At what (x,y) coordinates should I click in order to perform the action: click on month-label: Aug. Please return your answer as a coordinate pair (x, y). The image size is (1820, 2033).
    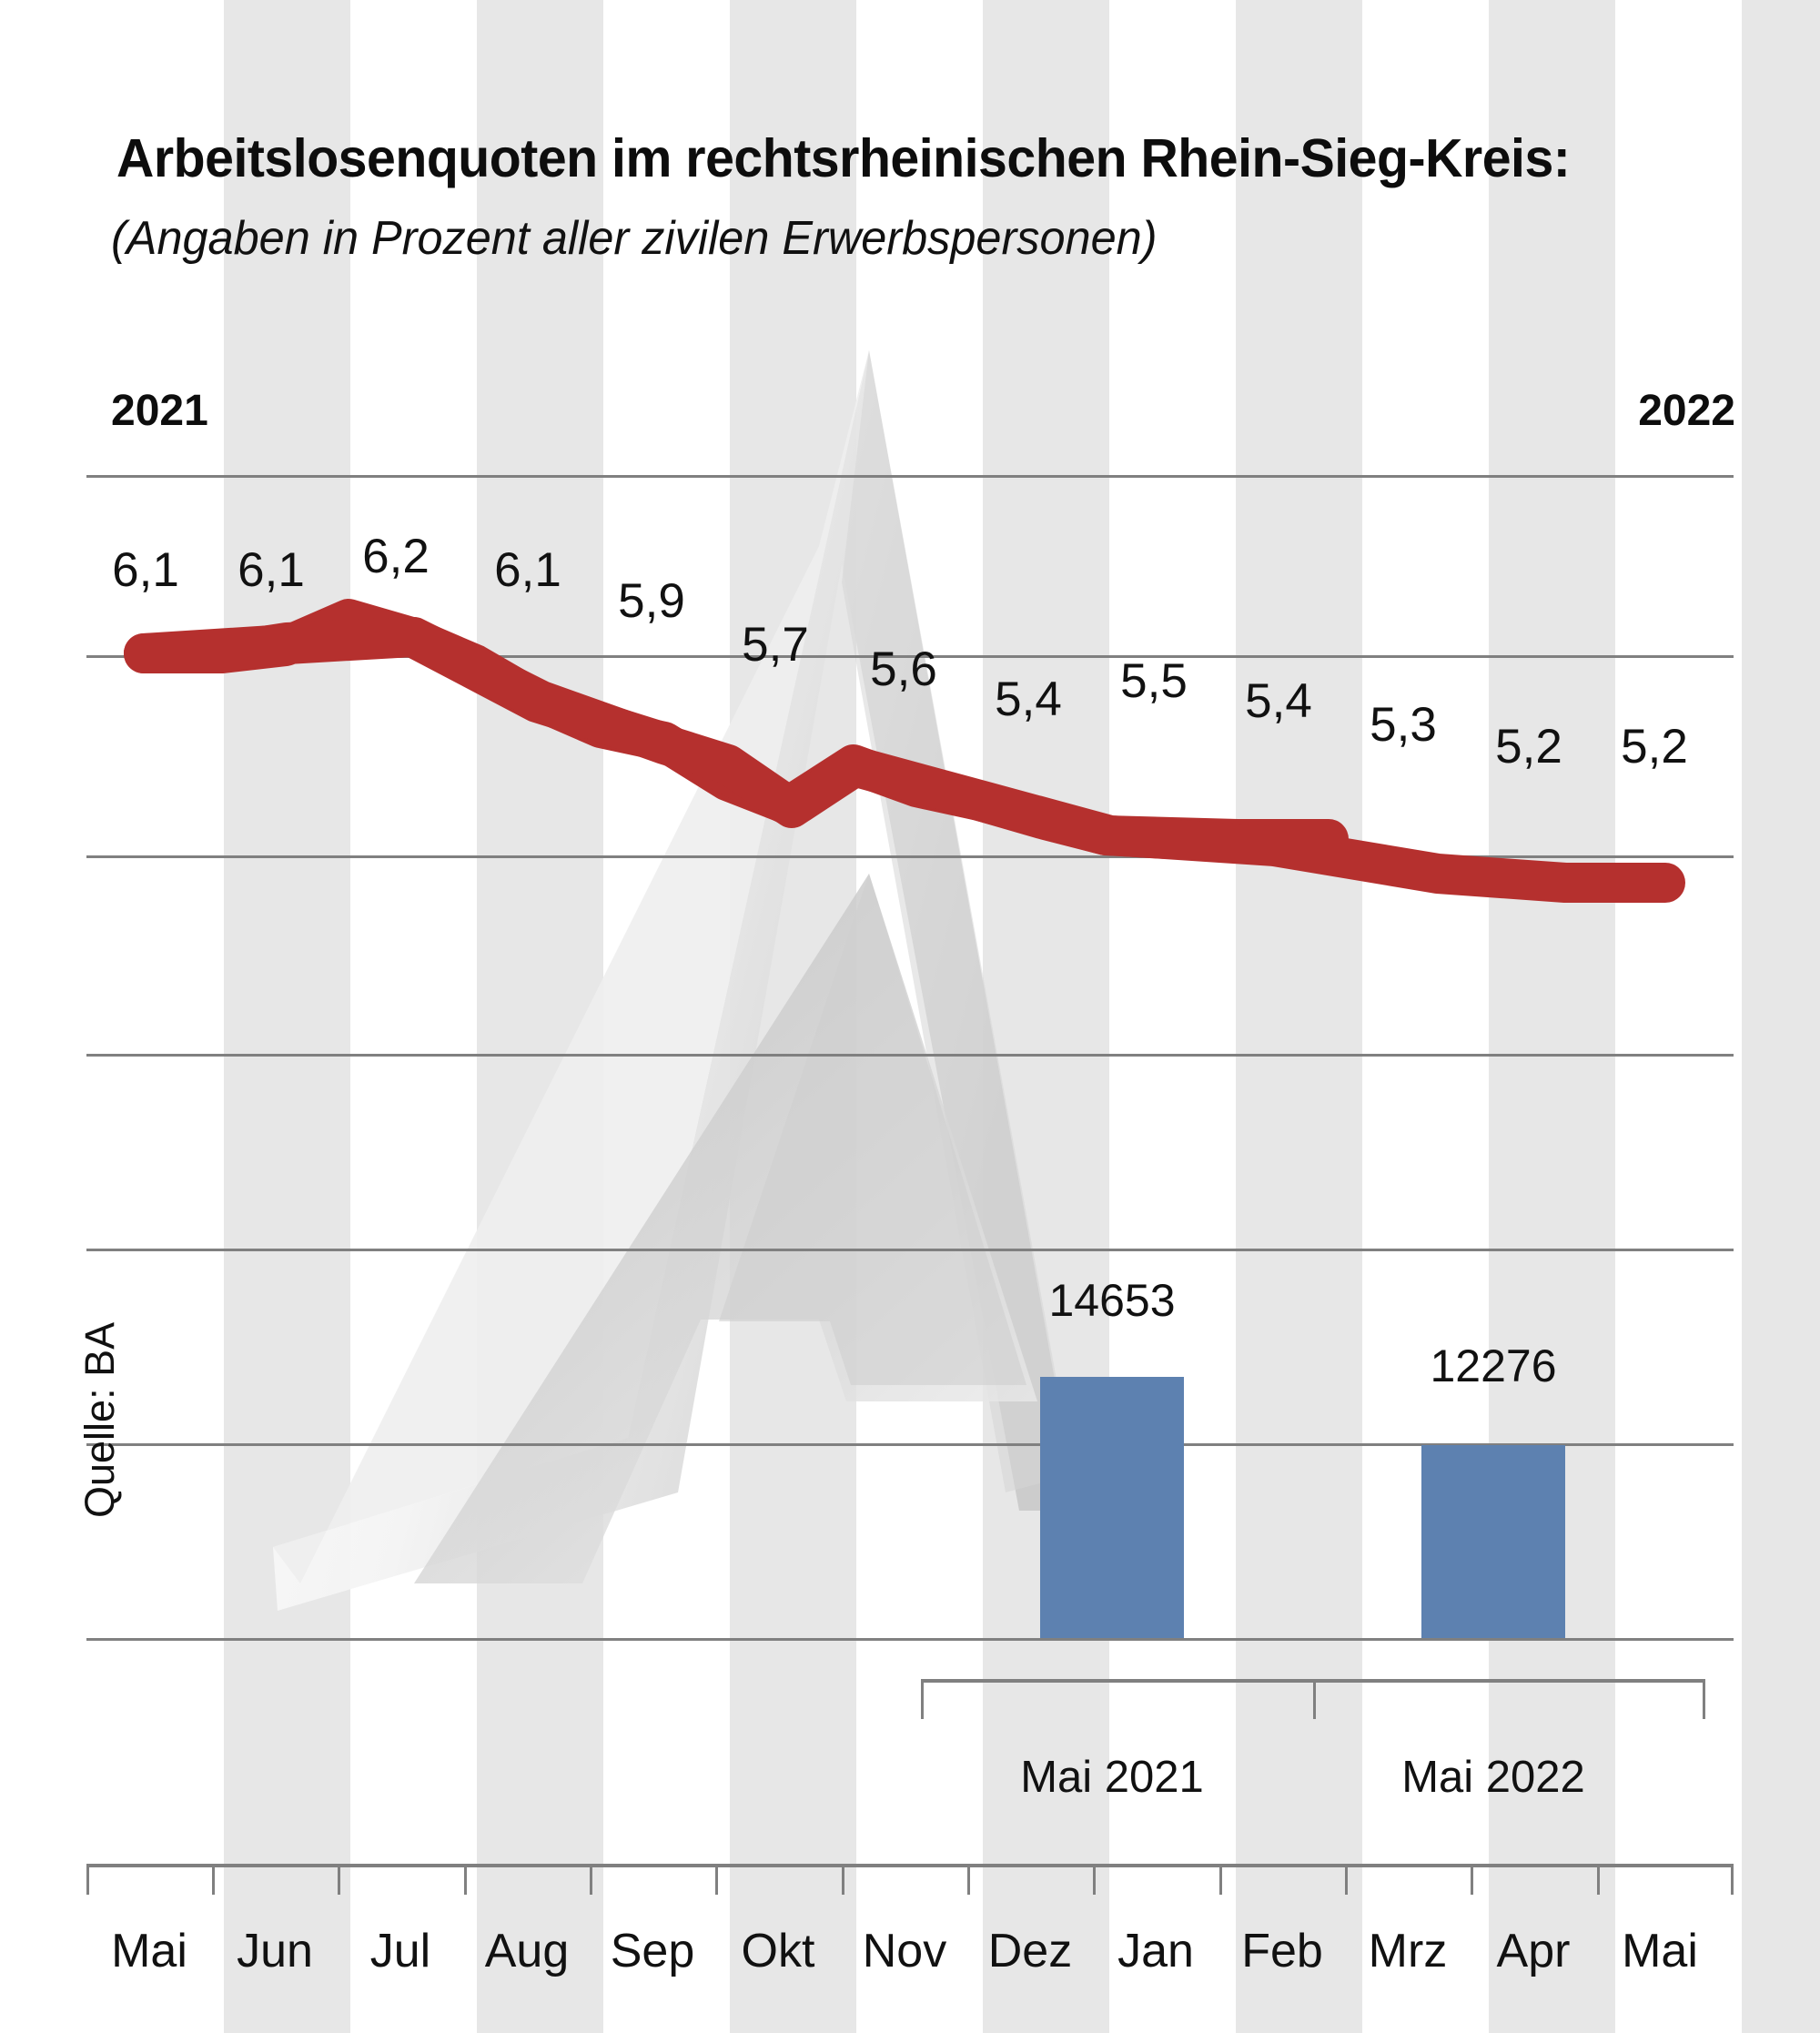
    Looking at the image, I should click on (527, 1951).